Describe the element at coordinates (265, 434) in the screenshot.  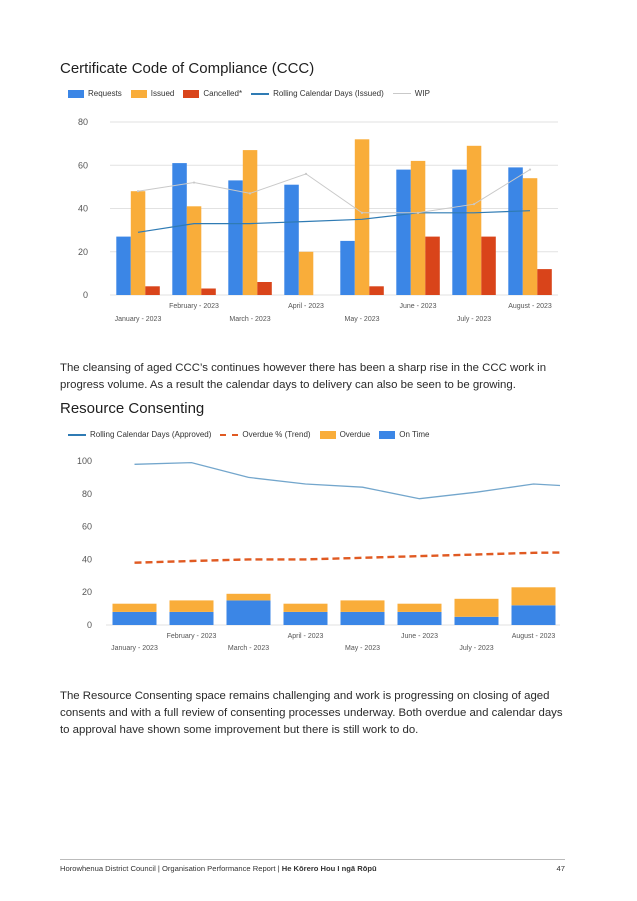
I see `legend-overdue-trend: Overdue % (Trend)` at that location.